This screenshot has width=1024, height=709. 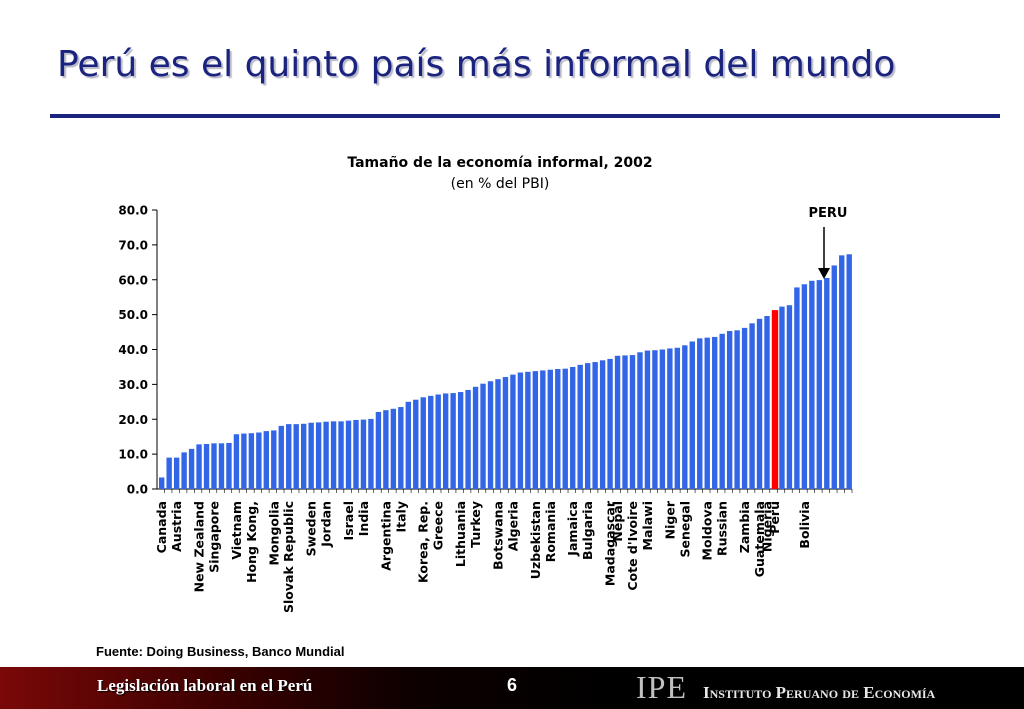 What do you see at coordinates (661, 687) in the screenshot?
I see `ipe-logo: IPE` at bounding box center [661, 687].